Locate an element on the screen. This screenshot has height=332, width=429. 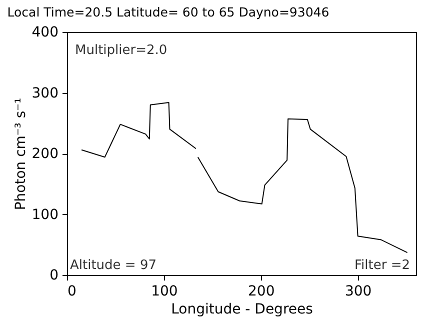
annotation: Altitude = 97 is located at coordinates (113, 265).